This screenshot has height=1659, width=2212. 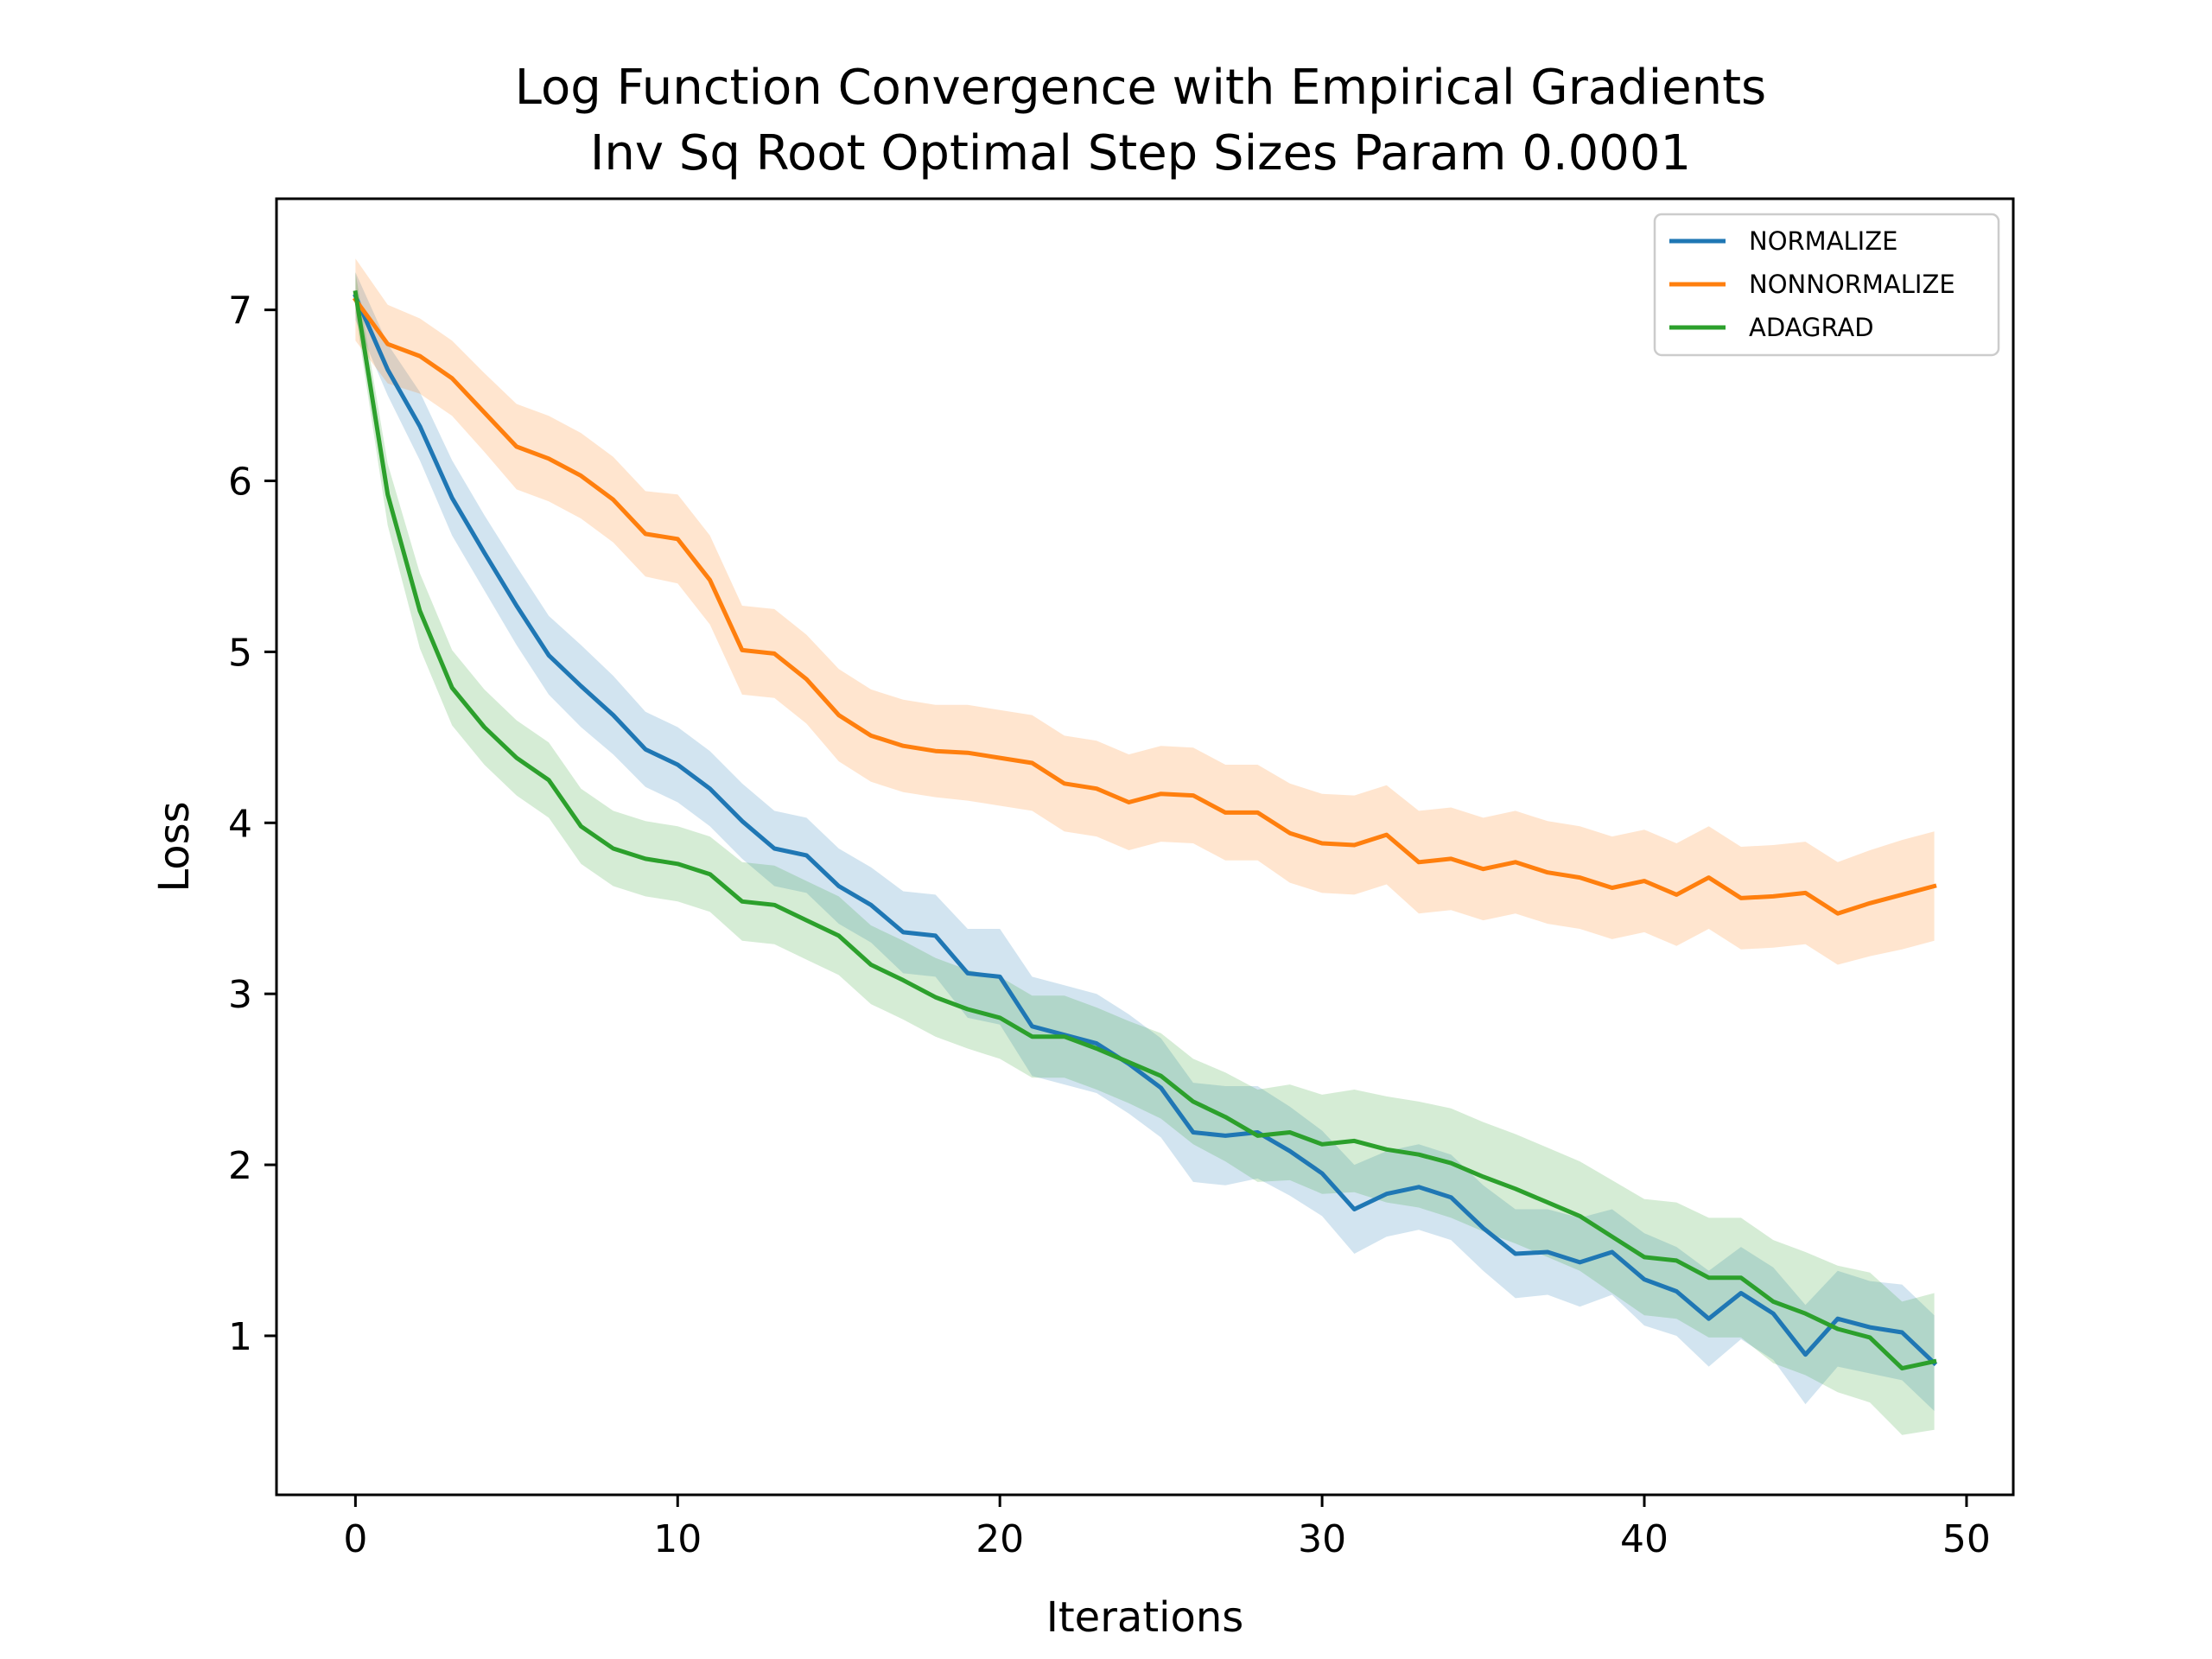 I want to click on legend-label-nonnormalize: NONNORMALIZE, so click(x=1852, y=284).